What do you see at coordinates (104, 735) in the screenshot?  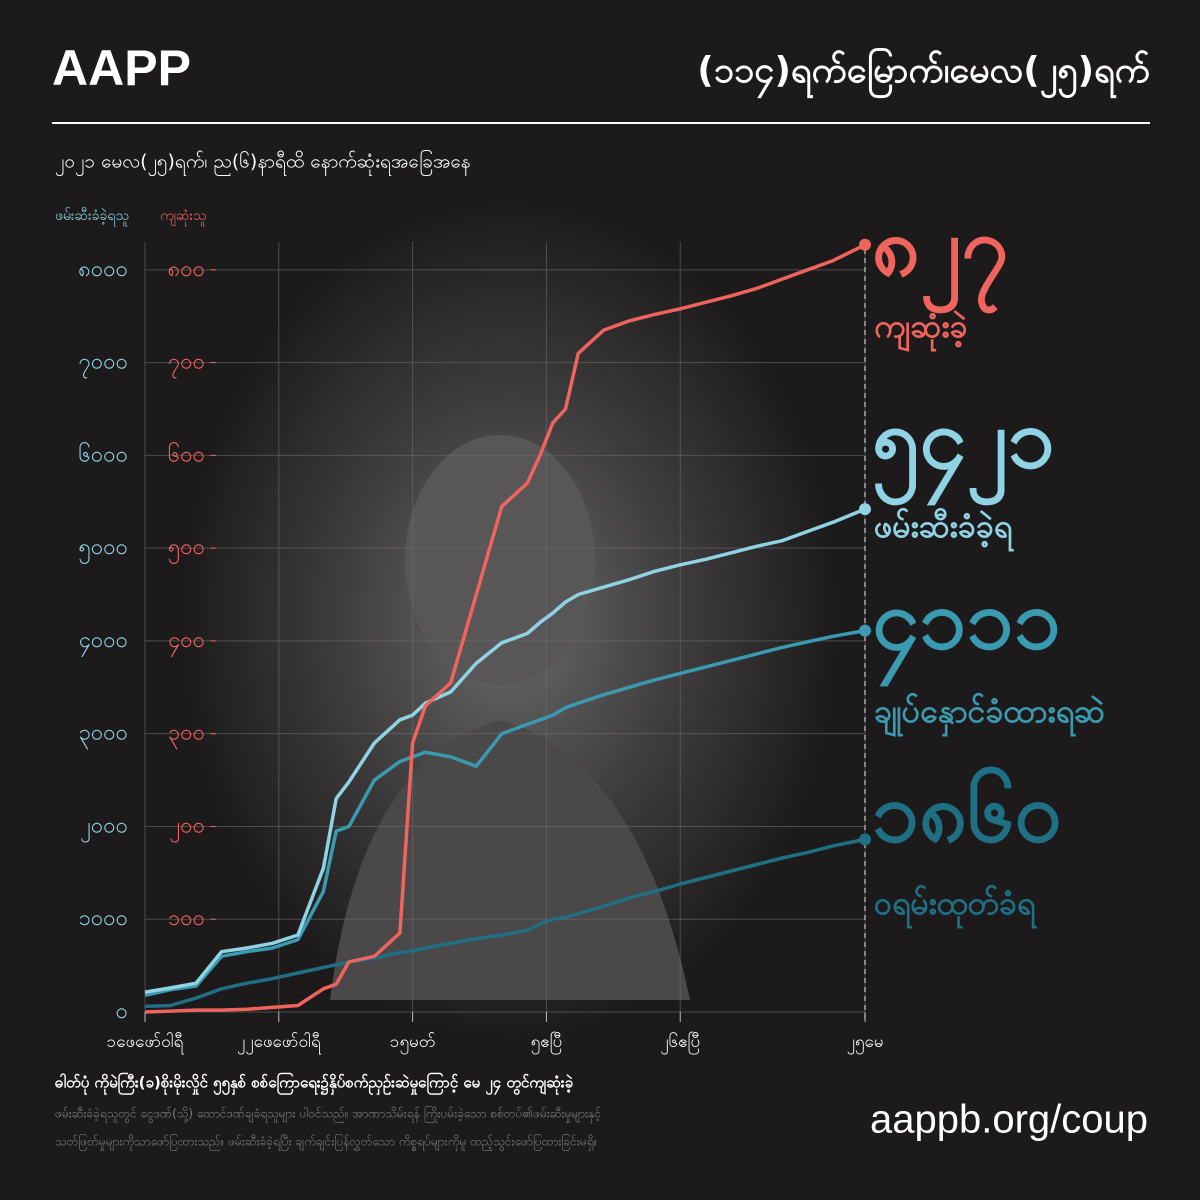 I see `y-tick-label: ၃၀၀၀` at bounding box center [104, 735].